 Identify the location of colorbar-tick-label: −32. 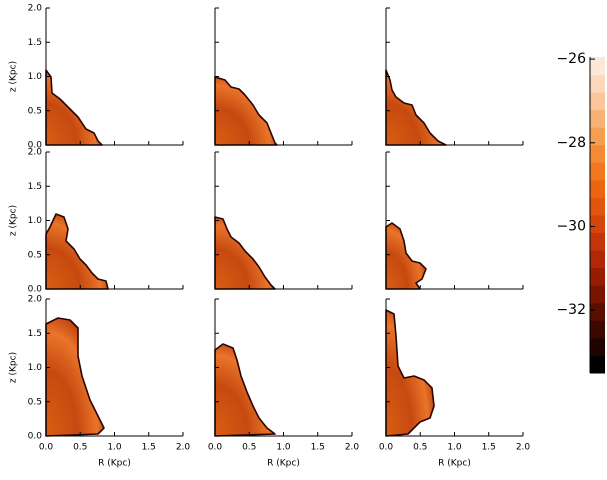
(571, 310).